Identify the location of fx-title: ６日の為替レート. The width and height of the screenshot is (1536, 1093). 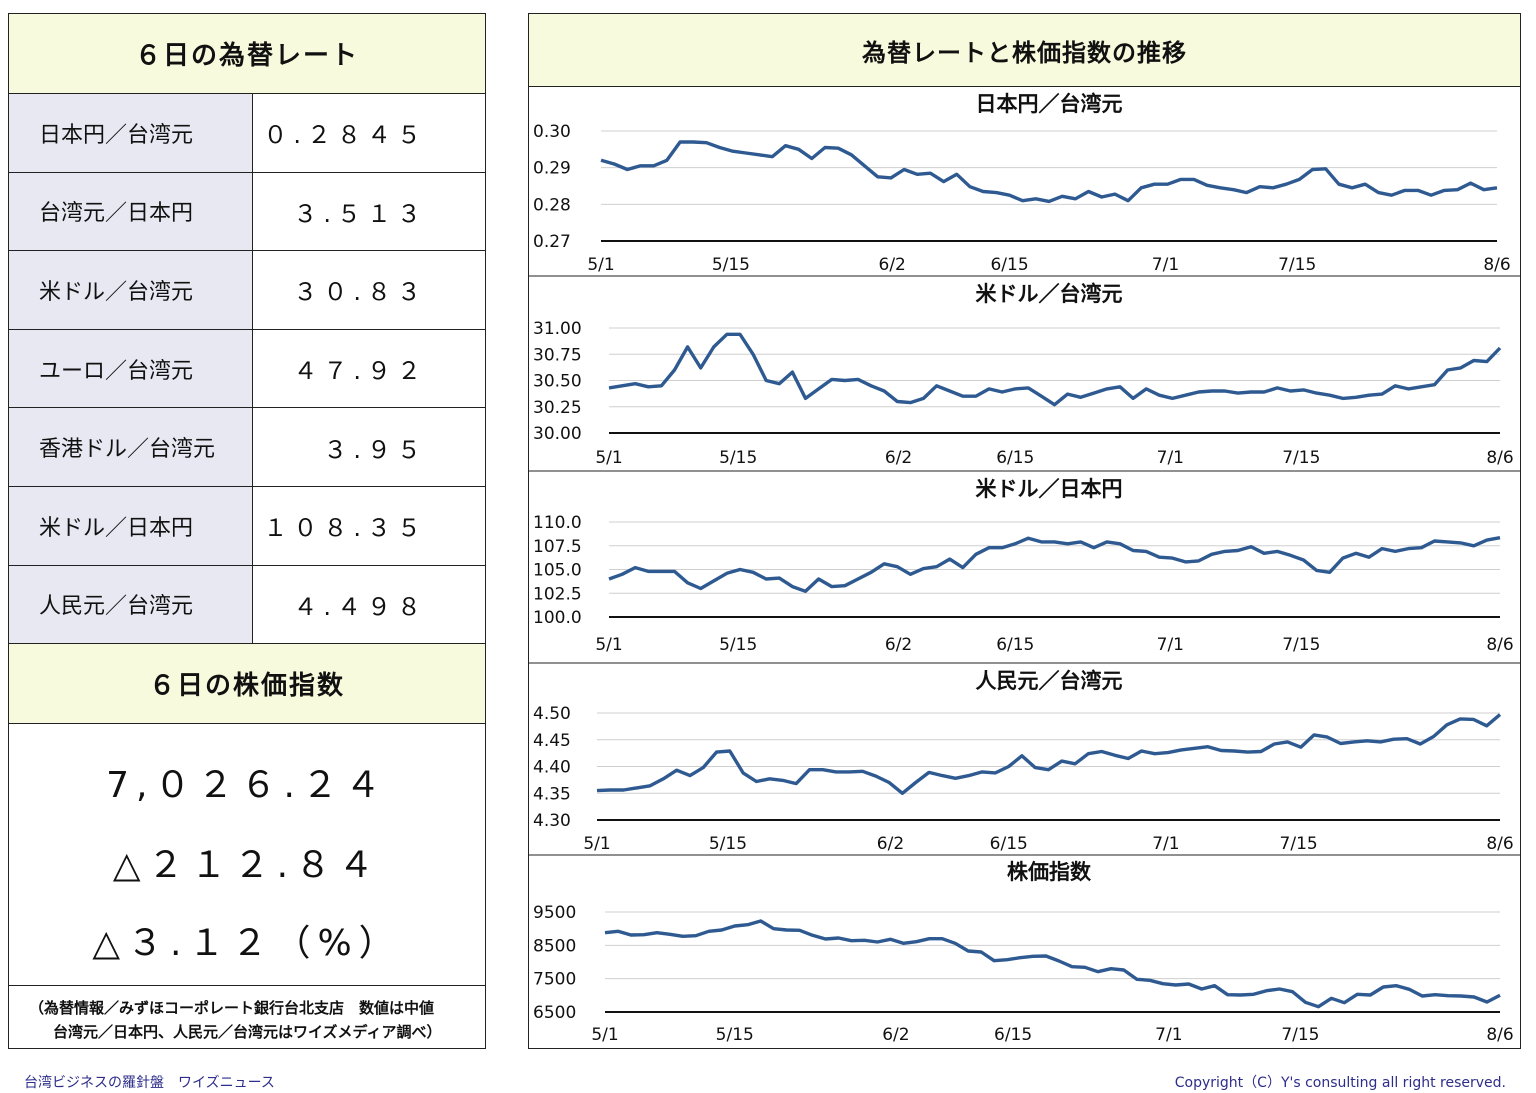
(247, 54).